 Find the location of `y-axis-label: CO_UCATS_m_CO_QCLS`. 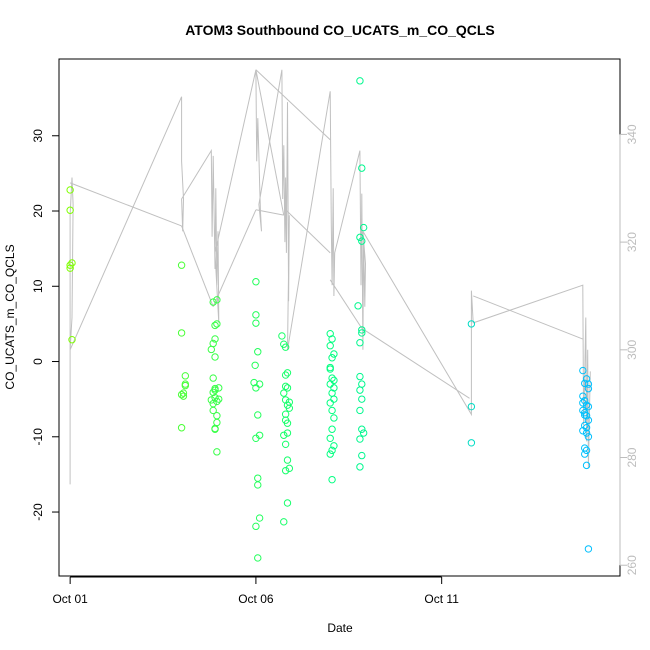

y-axis-label: CO_UCATS_m_CO_QCLS is located at coordinates (10, 316).